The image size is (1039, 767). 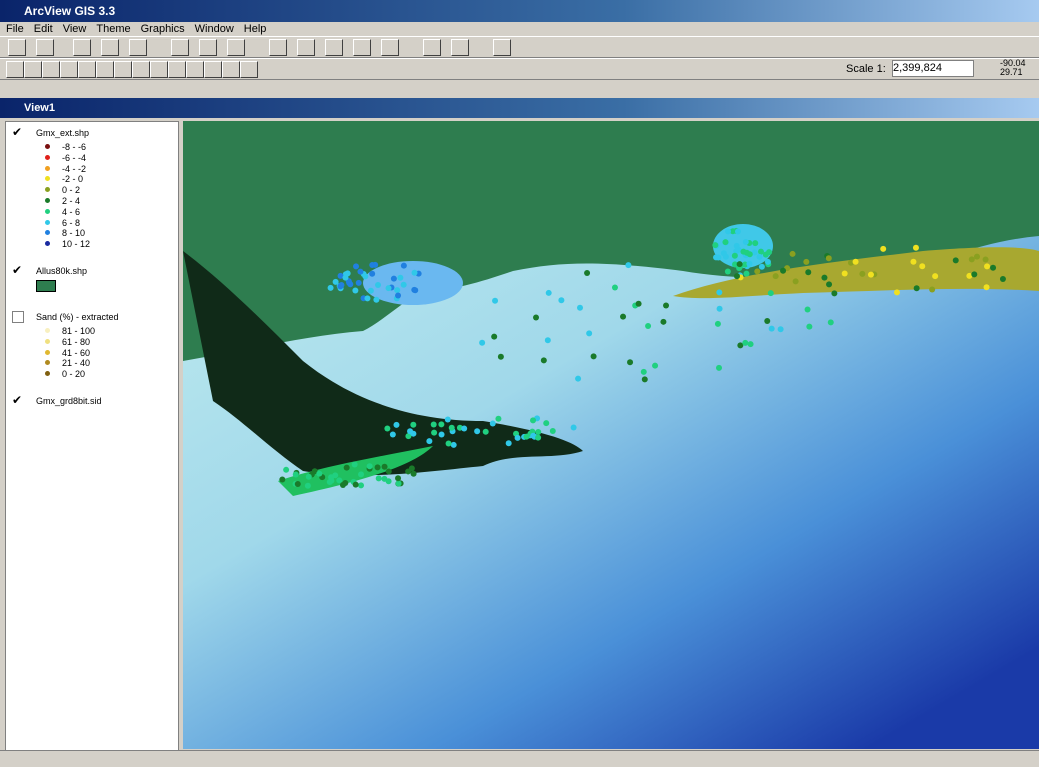 I want to click on menu-item: File, so click(x=15, y=29).